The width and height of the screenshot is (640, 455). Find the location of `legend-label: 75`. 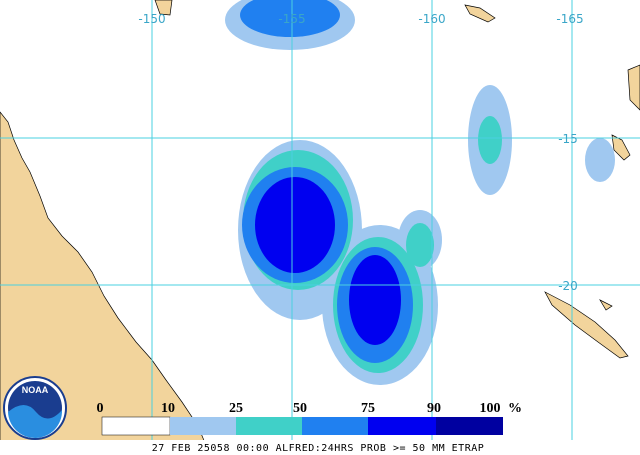

legend-label: 75 is located at coordinates (368, 408).